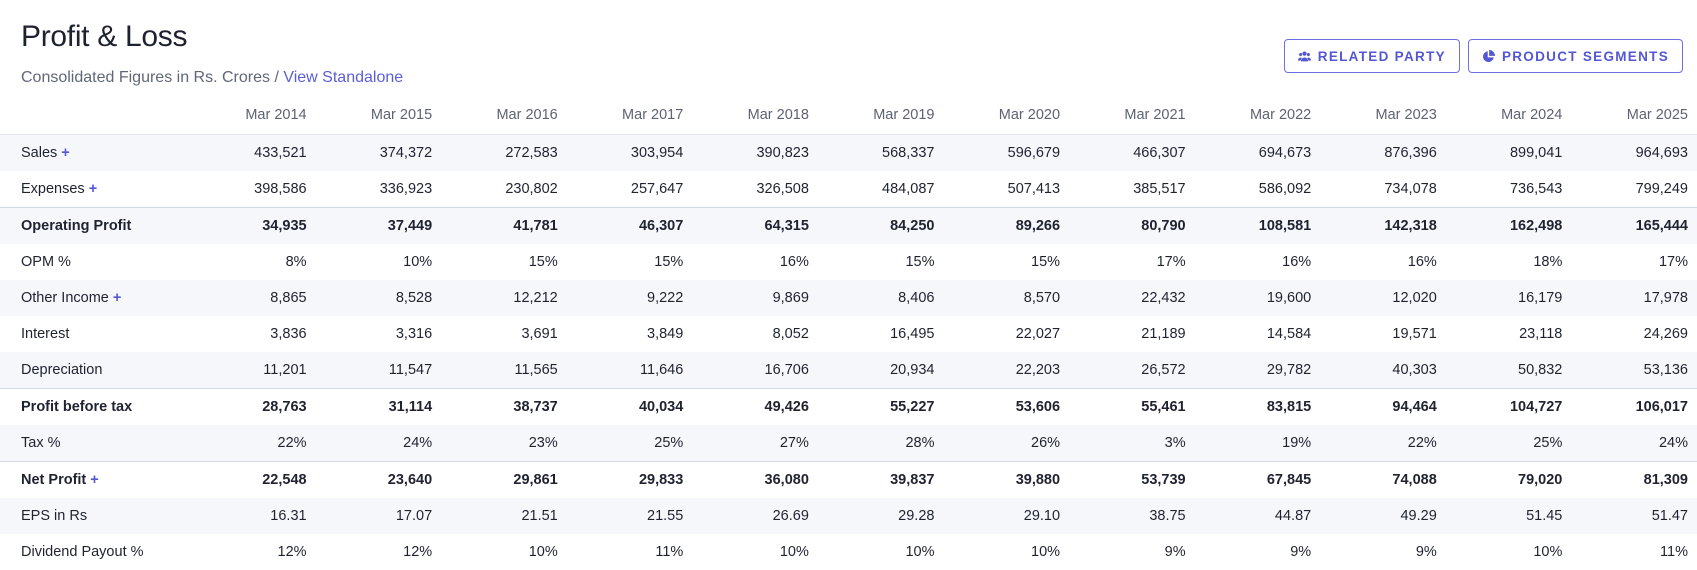 This screenshot has height=570, width=1697. What do you see at coordinates (95, 298) in the screenshot?
I see `row-label-cell: Other Income+` at bounding box center [95, 298].